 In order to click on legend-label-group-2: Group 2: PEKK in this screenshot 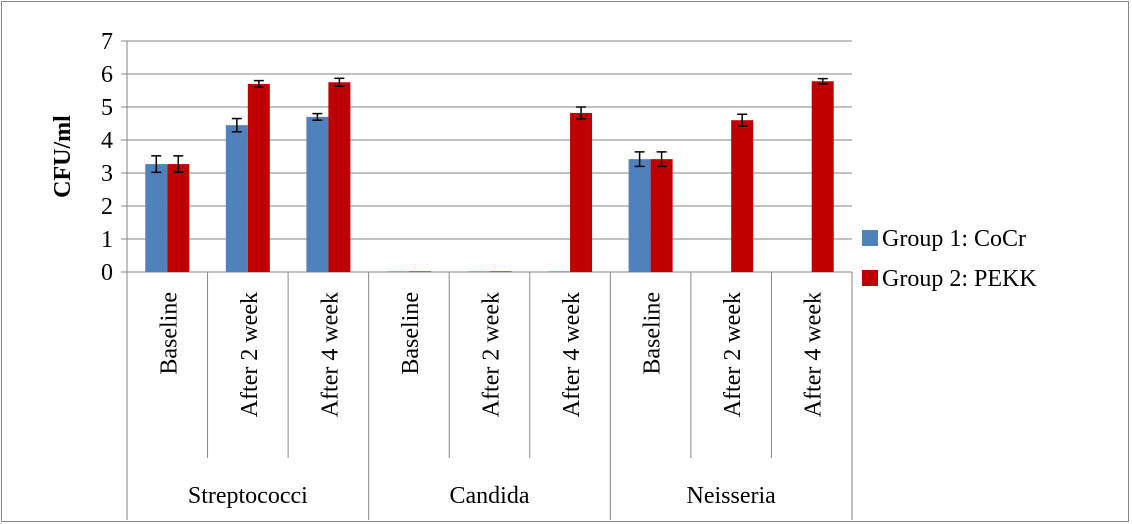, I will do `click(959, 279)`.